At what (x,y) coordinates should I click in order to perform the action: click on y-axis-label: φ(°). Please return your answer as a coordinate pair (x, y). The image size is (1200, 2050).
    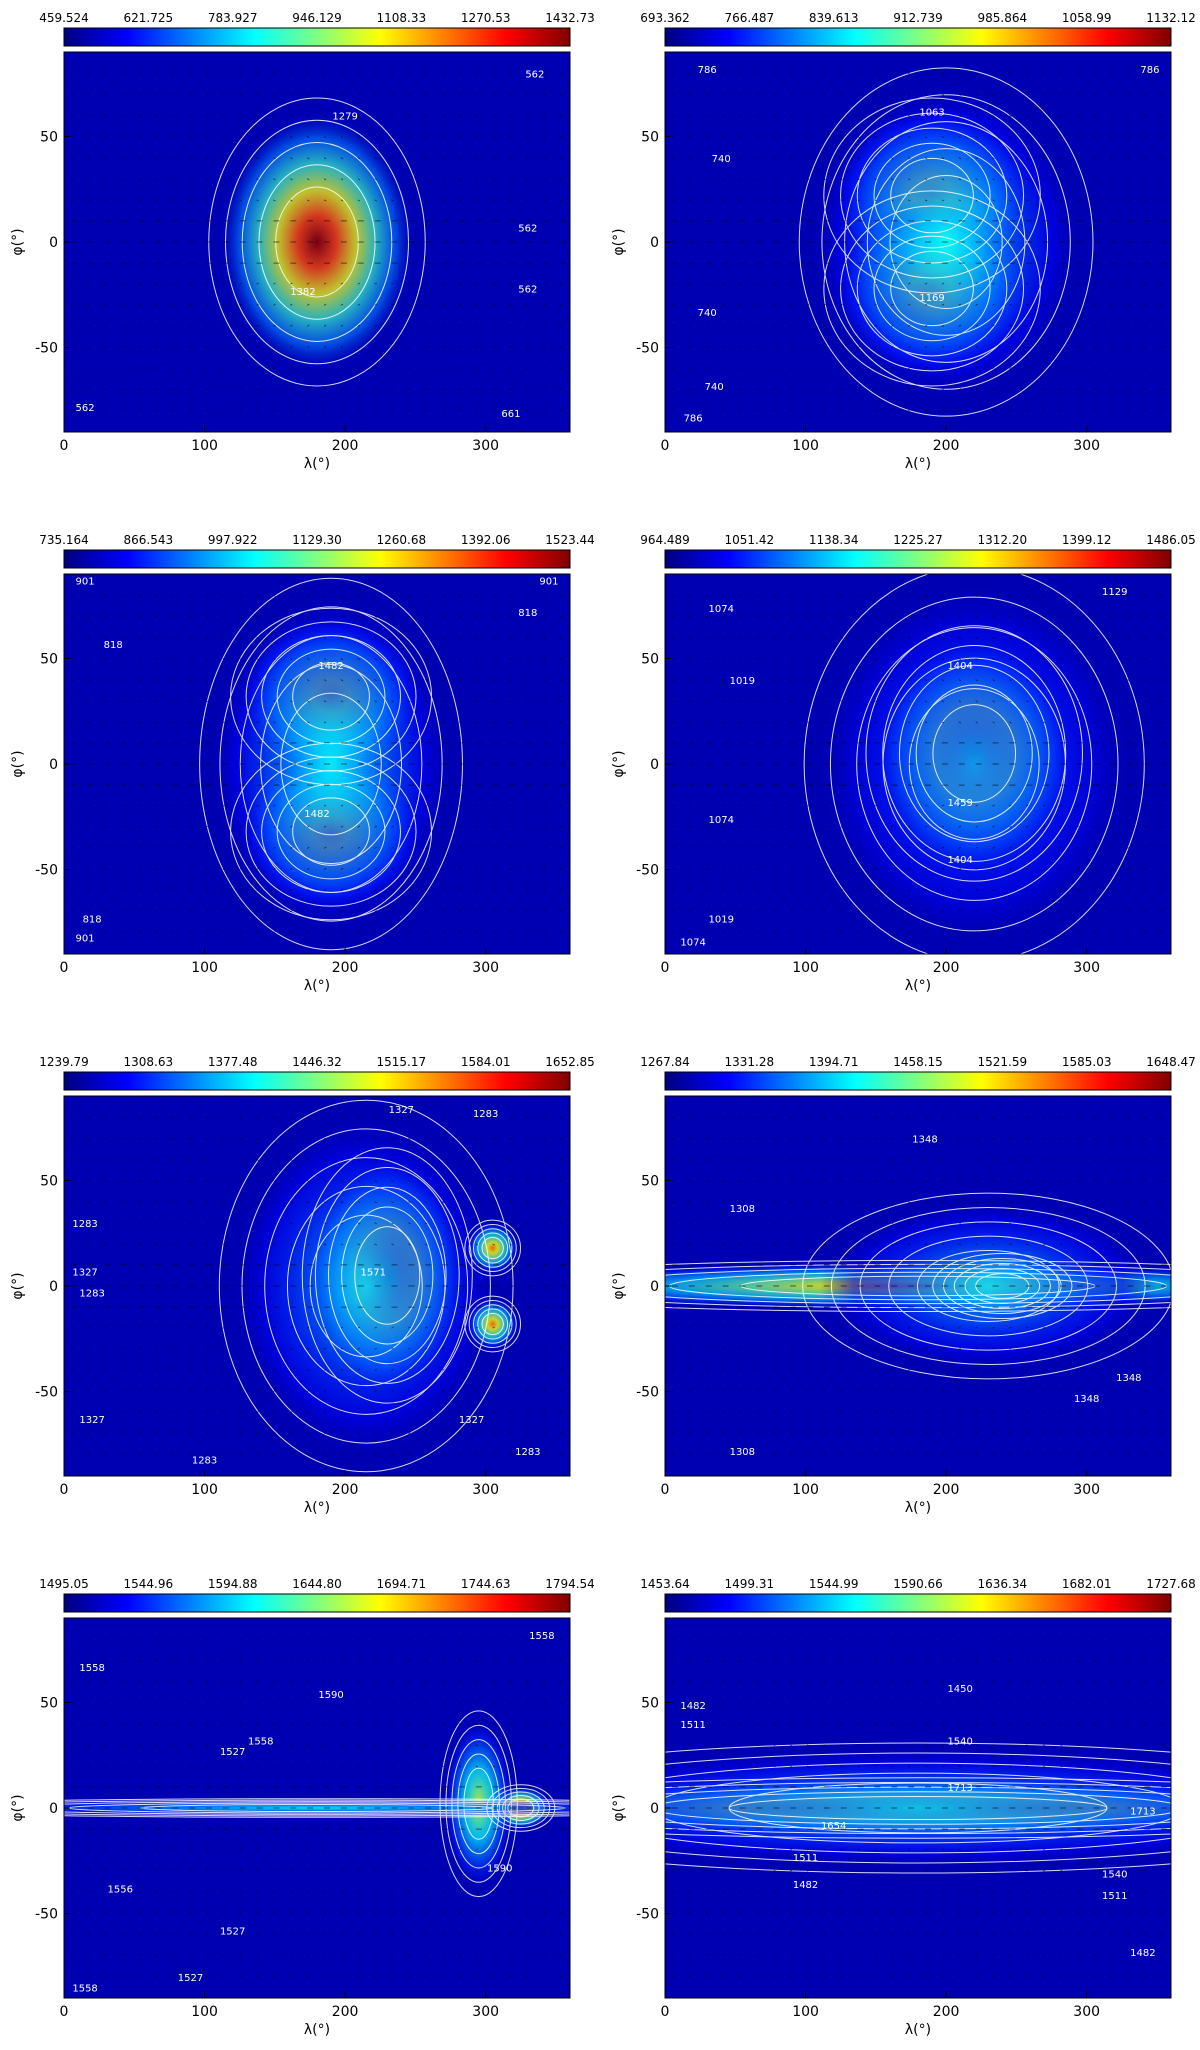
    Looking at the image, I should click on (18, 1807).